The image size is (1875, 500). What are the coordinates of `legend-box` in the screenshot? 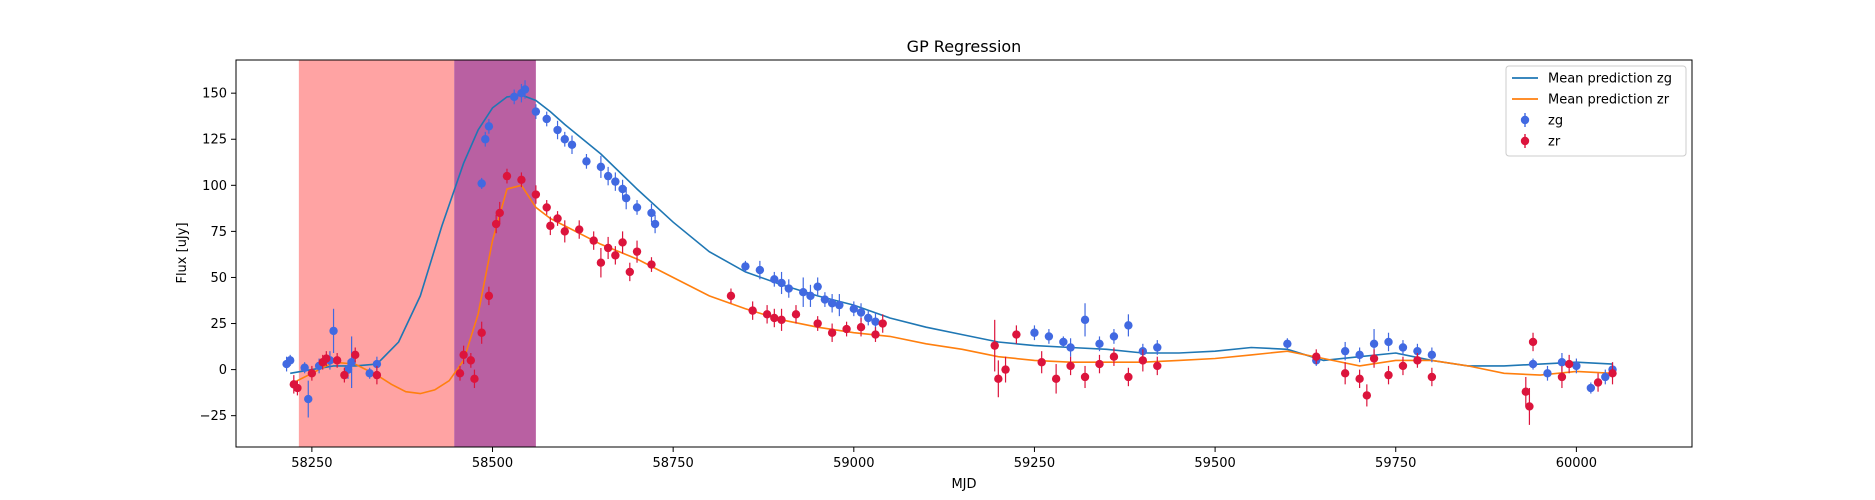 It's located at (1596, 111).